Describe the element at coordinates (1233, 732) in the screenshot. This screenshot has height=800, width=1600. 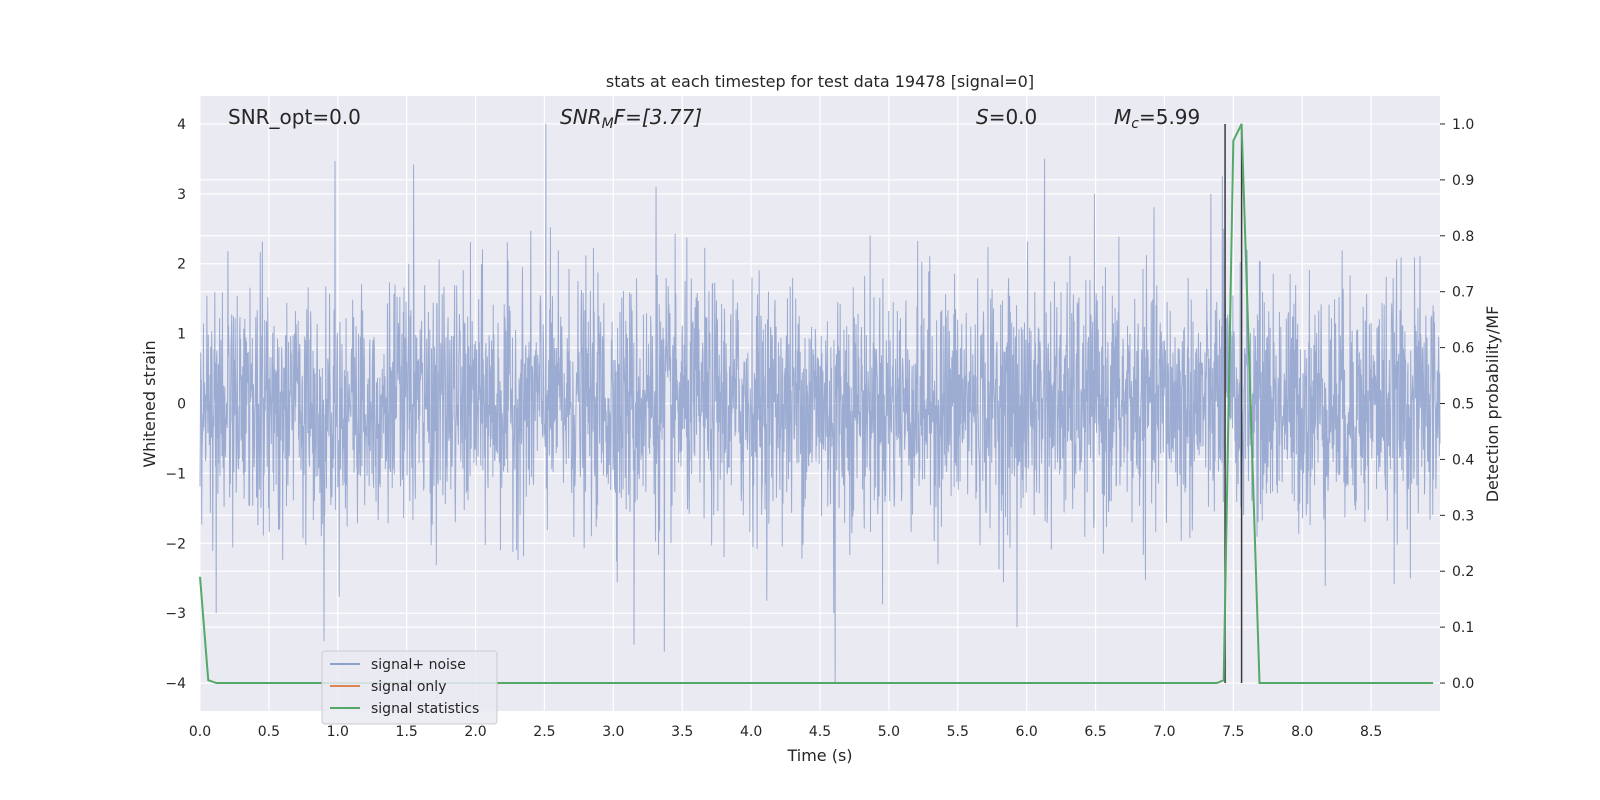
I see `x-tick-label: 7.5` at that location.